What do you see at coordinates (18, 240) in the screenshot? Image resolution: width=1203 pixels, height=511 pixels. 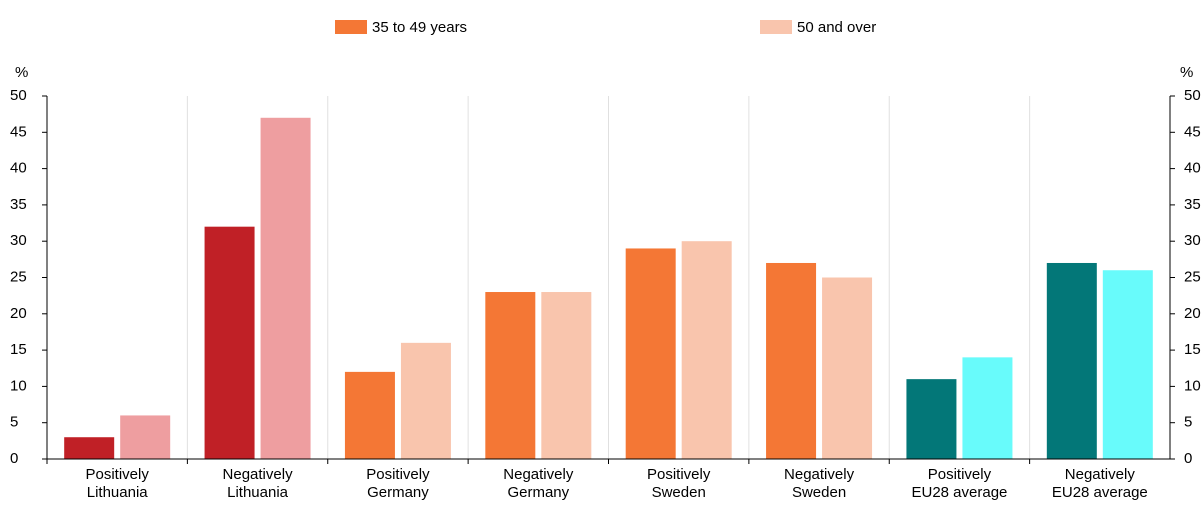 I see `y-tick-label: 30` at bounding box center [18, 240].